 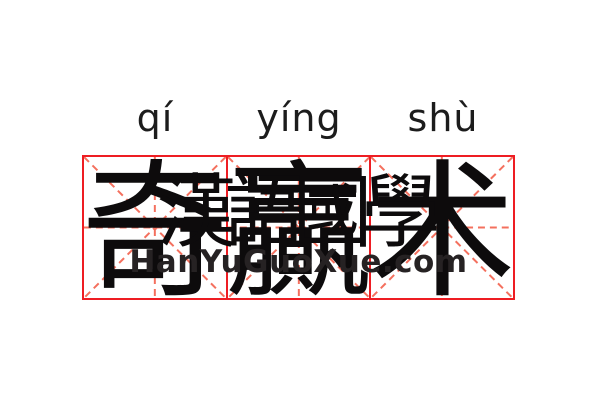 What do you see at coordinates (298, 262) in the screenshot?
I see `watermark-url-text: HanYuGuoXue.com` at bounding box center [298, 262].